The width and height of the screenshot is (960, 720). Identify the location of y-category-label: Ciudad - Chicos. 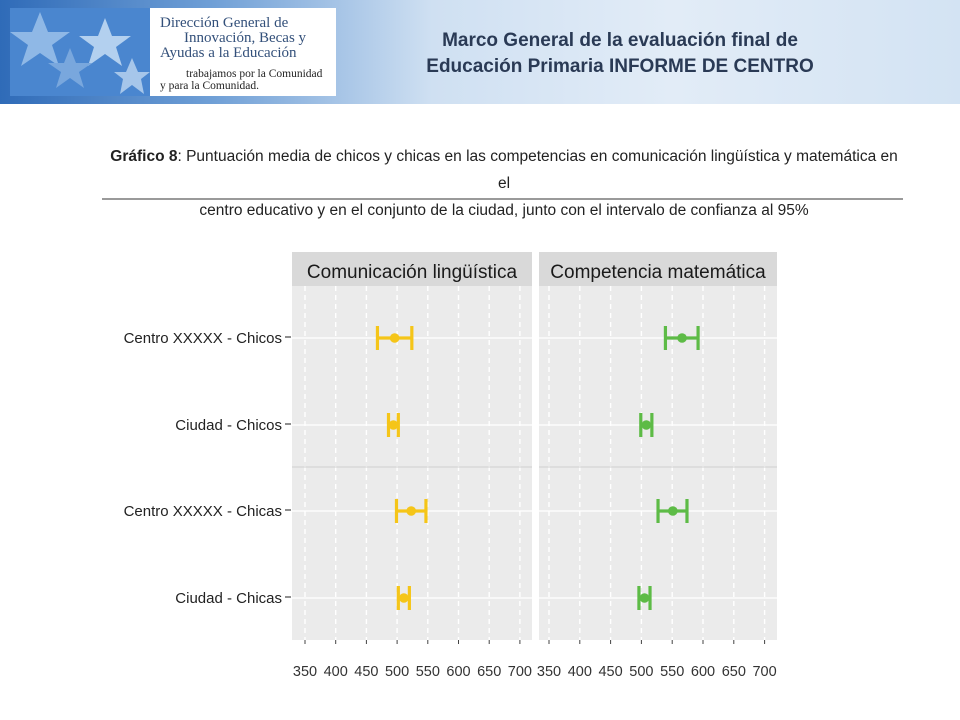
(228, 425).